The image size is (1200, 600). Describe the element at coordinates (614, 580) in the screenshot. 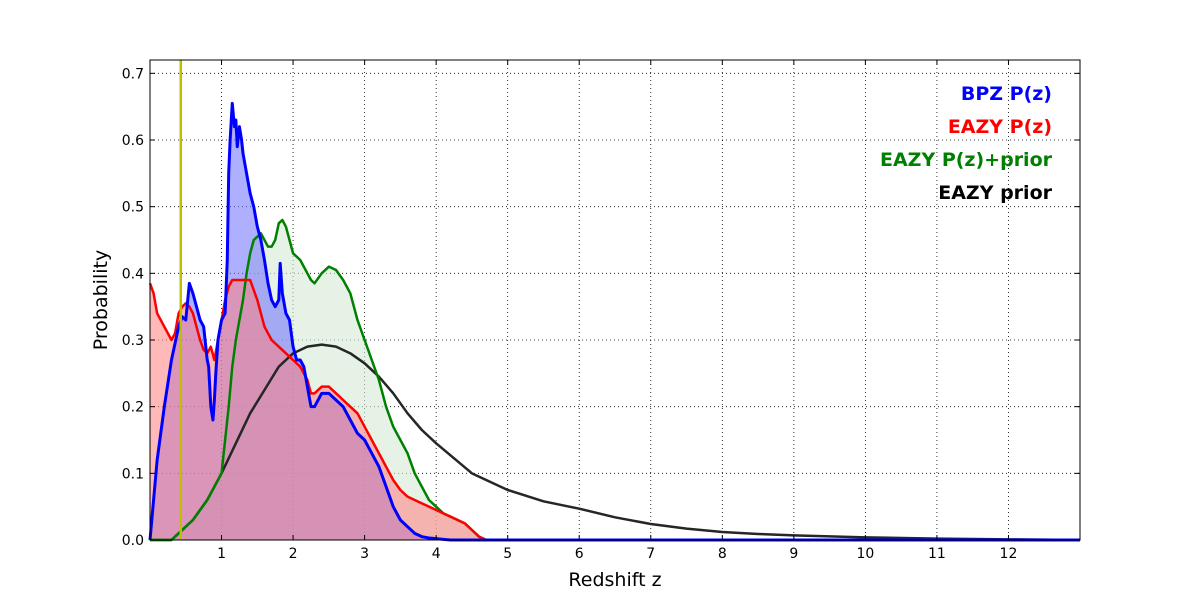

I see `x-axis-label: Redshift z` at that location.